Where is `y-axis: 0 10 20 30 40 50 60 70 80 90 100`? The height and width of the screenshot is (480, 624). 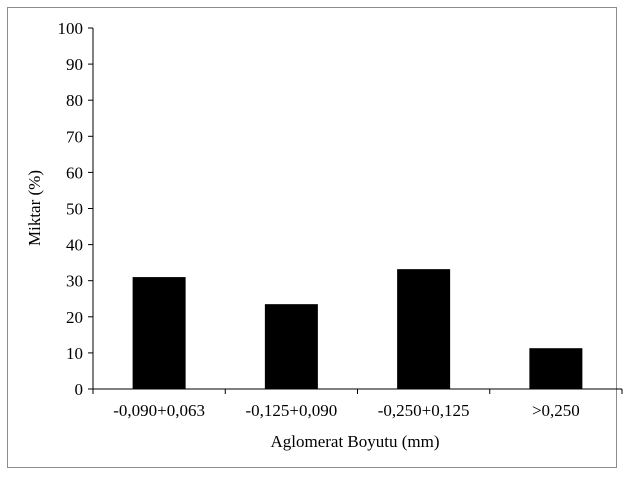
y-axis: 0 10 20 30 40 50 60 70 80 90 100 is located at coordinates (75, 209).